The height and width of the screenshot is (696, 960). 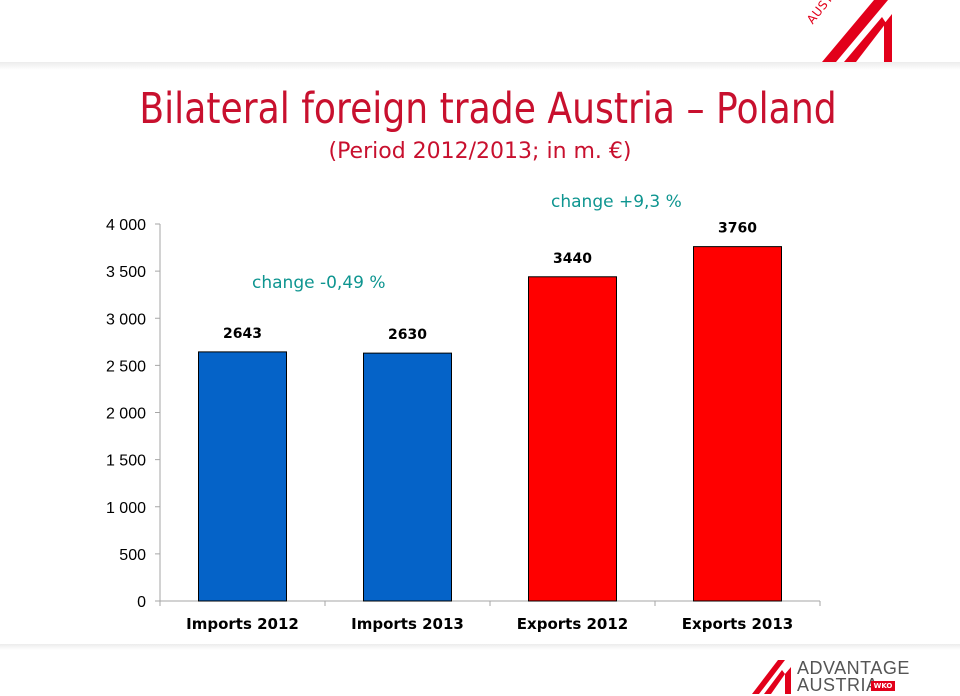 What do you see at coordinates (480, 66) in the screenshot?
I see `top-divider-band` at bounding box center [480, 66].